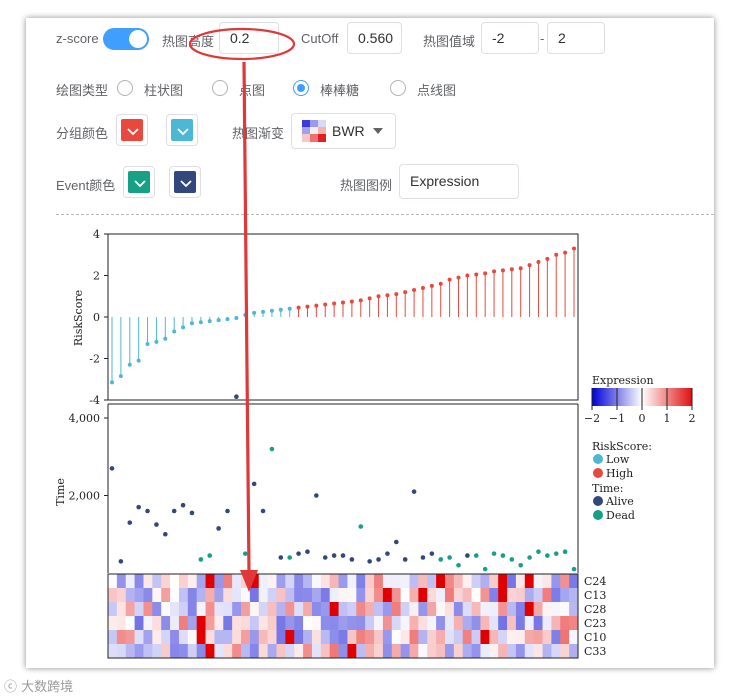  What do you see at coordinates (301, 88) in the screenshot?
I see `radio-lollipop` at bounding box center [301, 88].